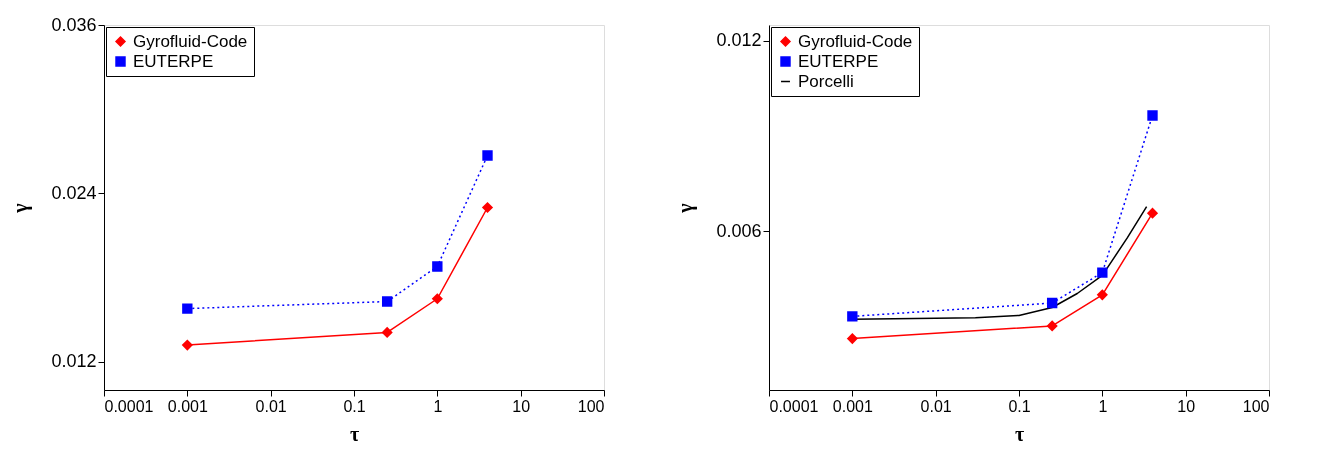 Image resolution: width=1334 pixels, height=463 pixels. Describe the element at coordinates (74, 24) in the screenshot. I see `y-tick-label: 0.036` at that location.